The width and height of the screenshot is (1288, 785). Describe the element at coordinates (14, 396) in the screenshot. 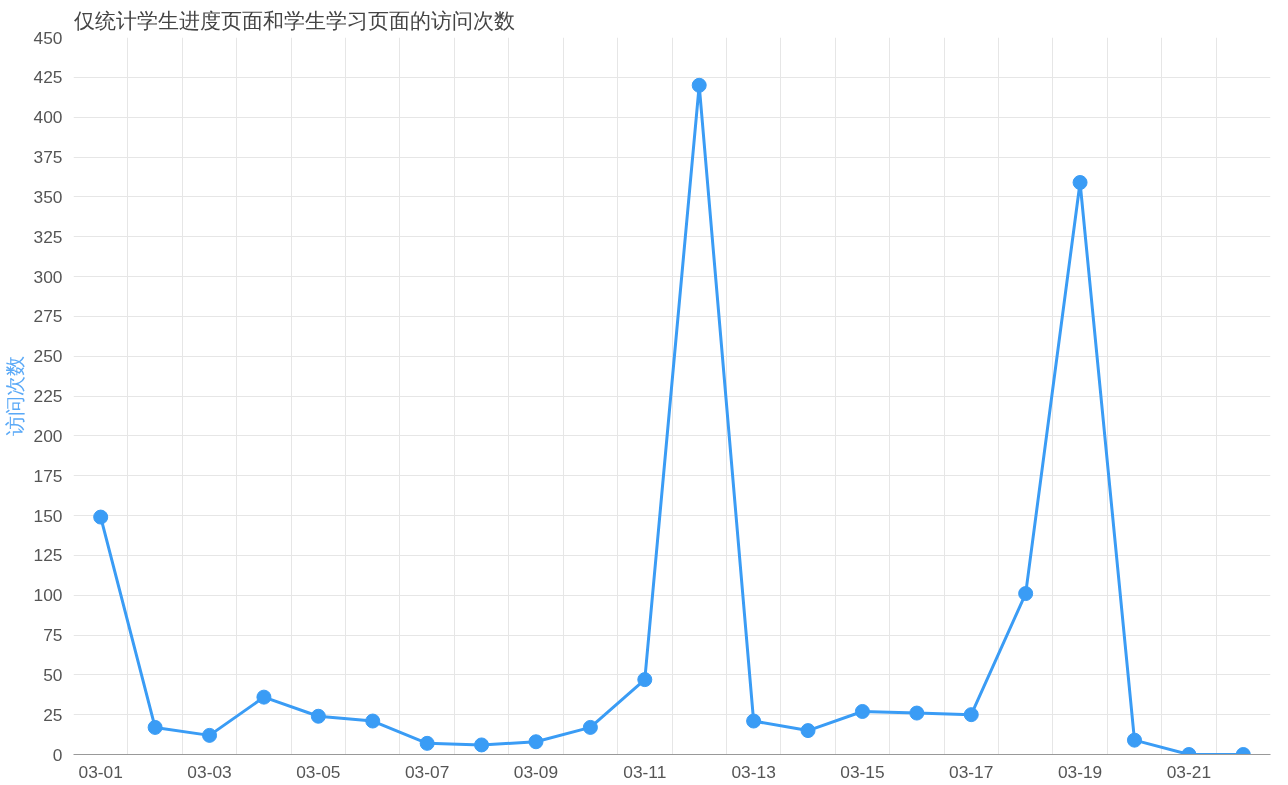

I see `y-axis-title: 访问次数` at that location.